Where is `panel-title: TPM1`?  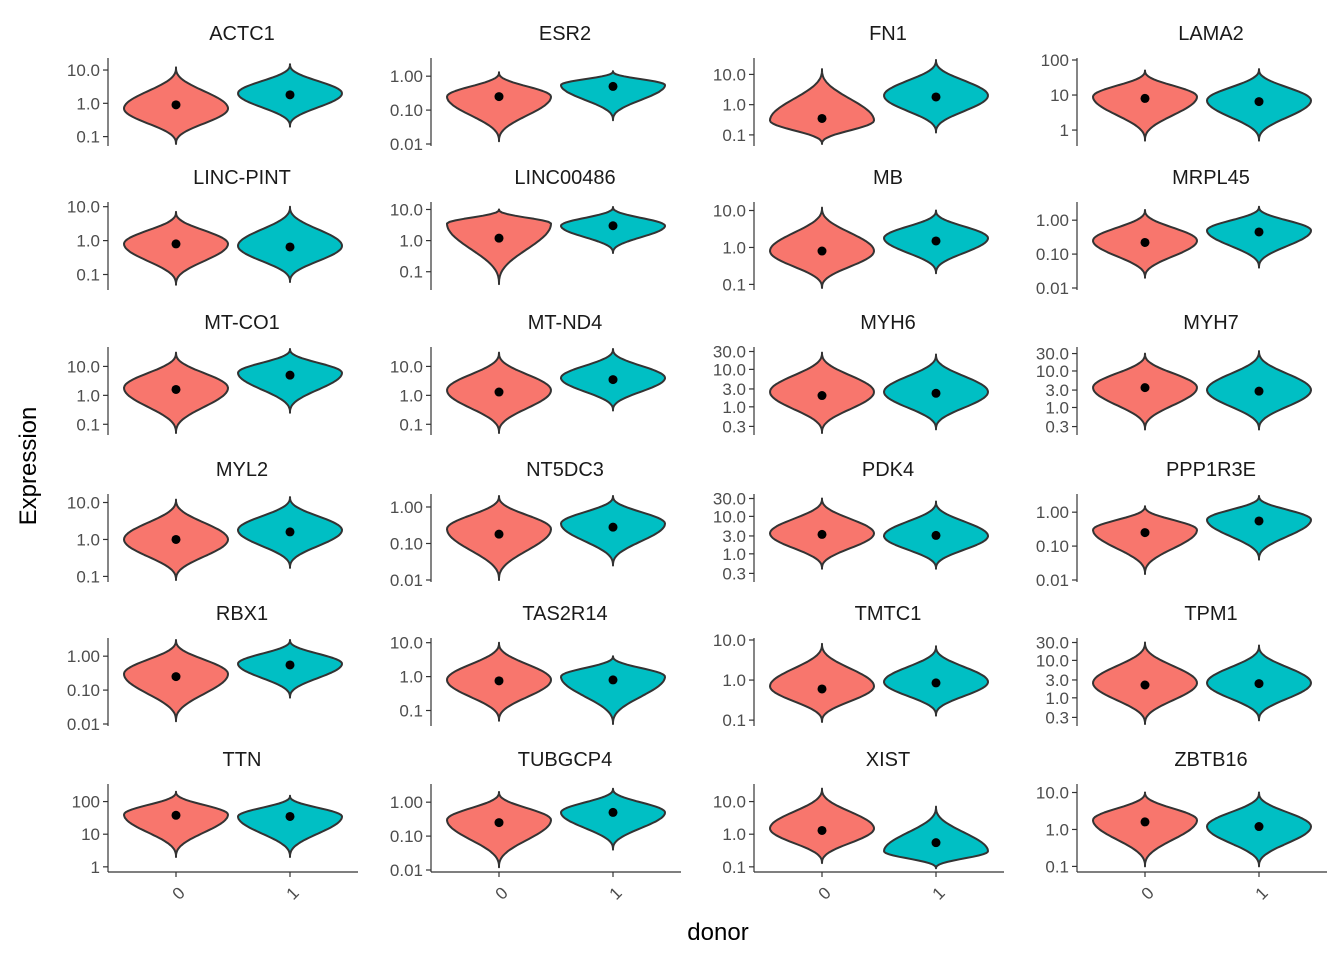 panel-title: TPM1 is located at coordinates (1210, 614).